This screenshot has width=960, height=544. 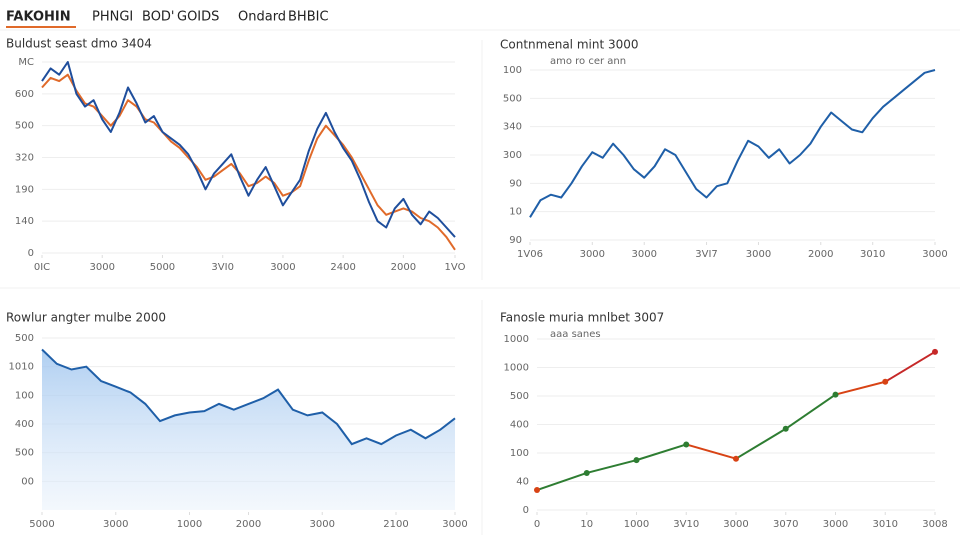 I want to click on chart-subtitle: amo ro cer ann, so click(x=588, y=61).